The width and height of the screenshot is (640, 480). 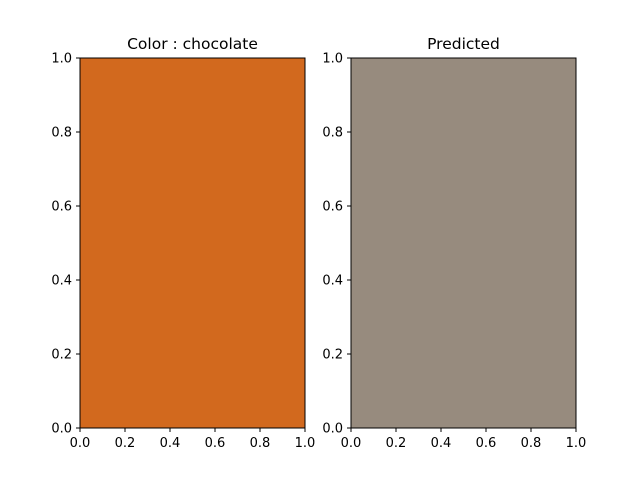 I want to click on left-x-tick-label: 0.6, so click(x=215, y=443).